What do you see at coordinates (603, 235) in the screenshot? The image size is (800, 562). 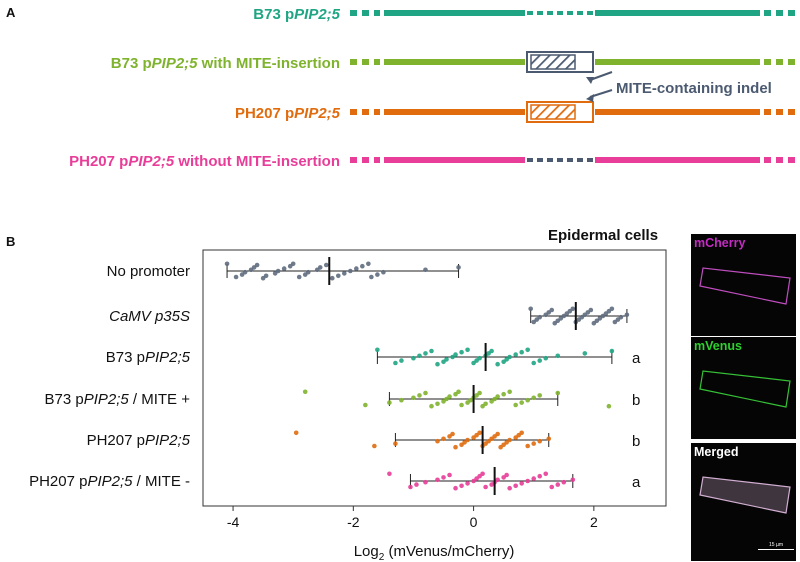 I see `chart-title: Epidermal cells` at bounding box center [603, 235].